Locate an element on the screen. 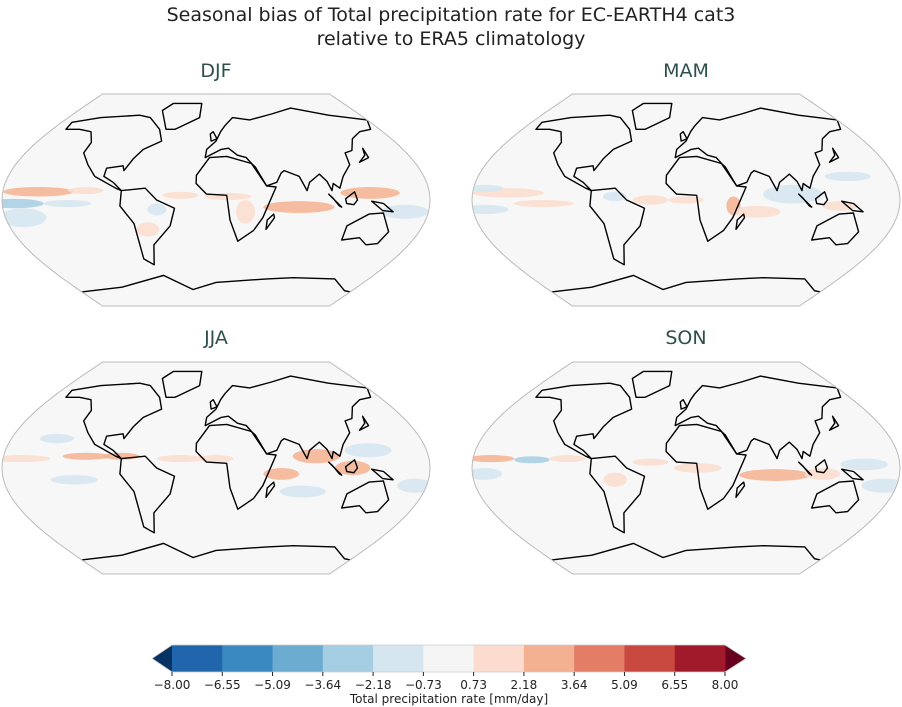  colorbar-extend-over is located at coordinates (735, 658).